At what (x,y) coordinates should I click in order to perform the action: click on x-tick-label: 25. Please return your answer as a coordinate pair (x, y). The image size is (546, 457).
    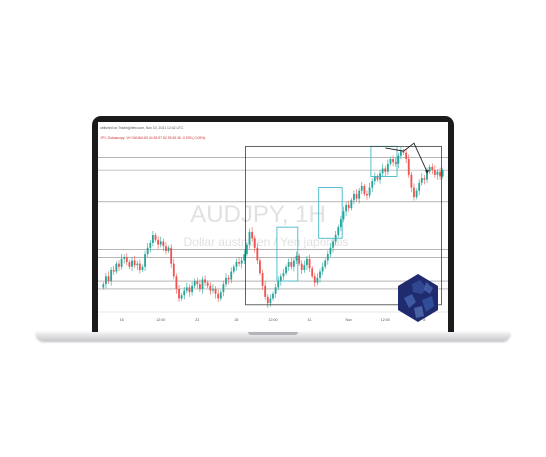
    Looking at the image, I should click on (236, 320).